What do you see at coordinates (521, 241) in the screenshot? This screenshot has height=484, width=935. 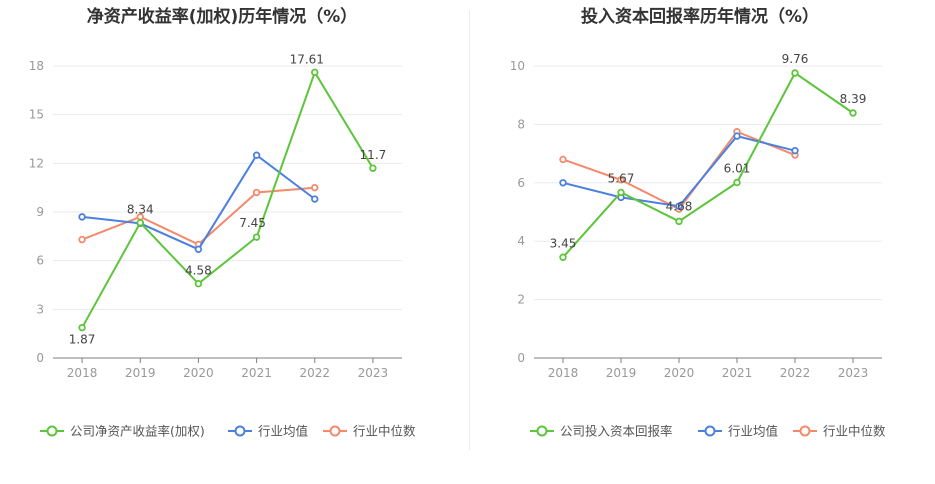 I see `y-tick-label: 4` at bounding box center [521, 241].